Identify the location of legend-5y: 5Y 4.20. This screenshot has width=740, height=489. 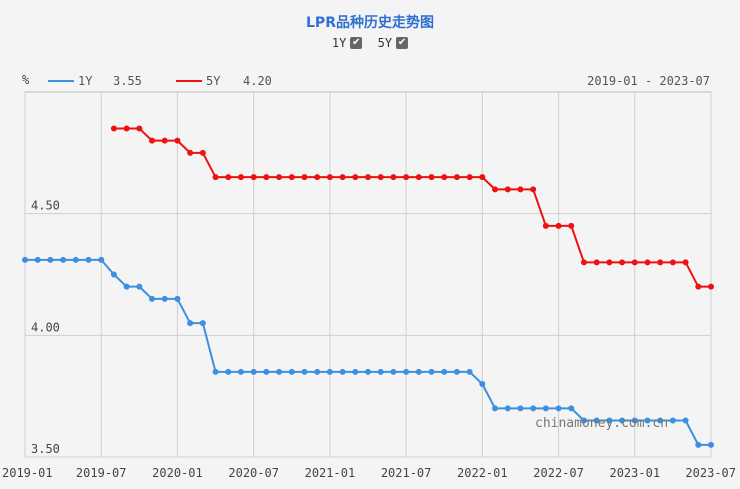
(224, 81).